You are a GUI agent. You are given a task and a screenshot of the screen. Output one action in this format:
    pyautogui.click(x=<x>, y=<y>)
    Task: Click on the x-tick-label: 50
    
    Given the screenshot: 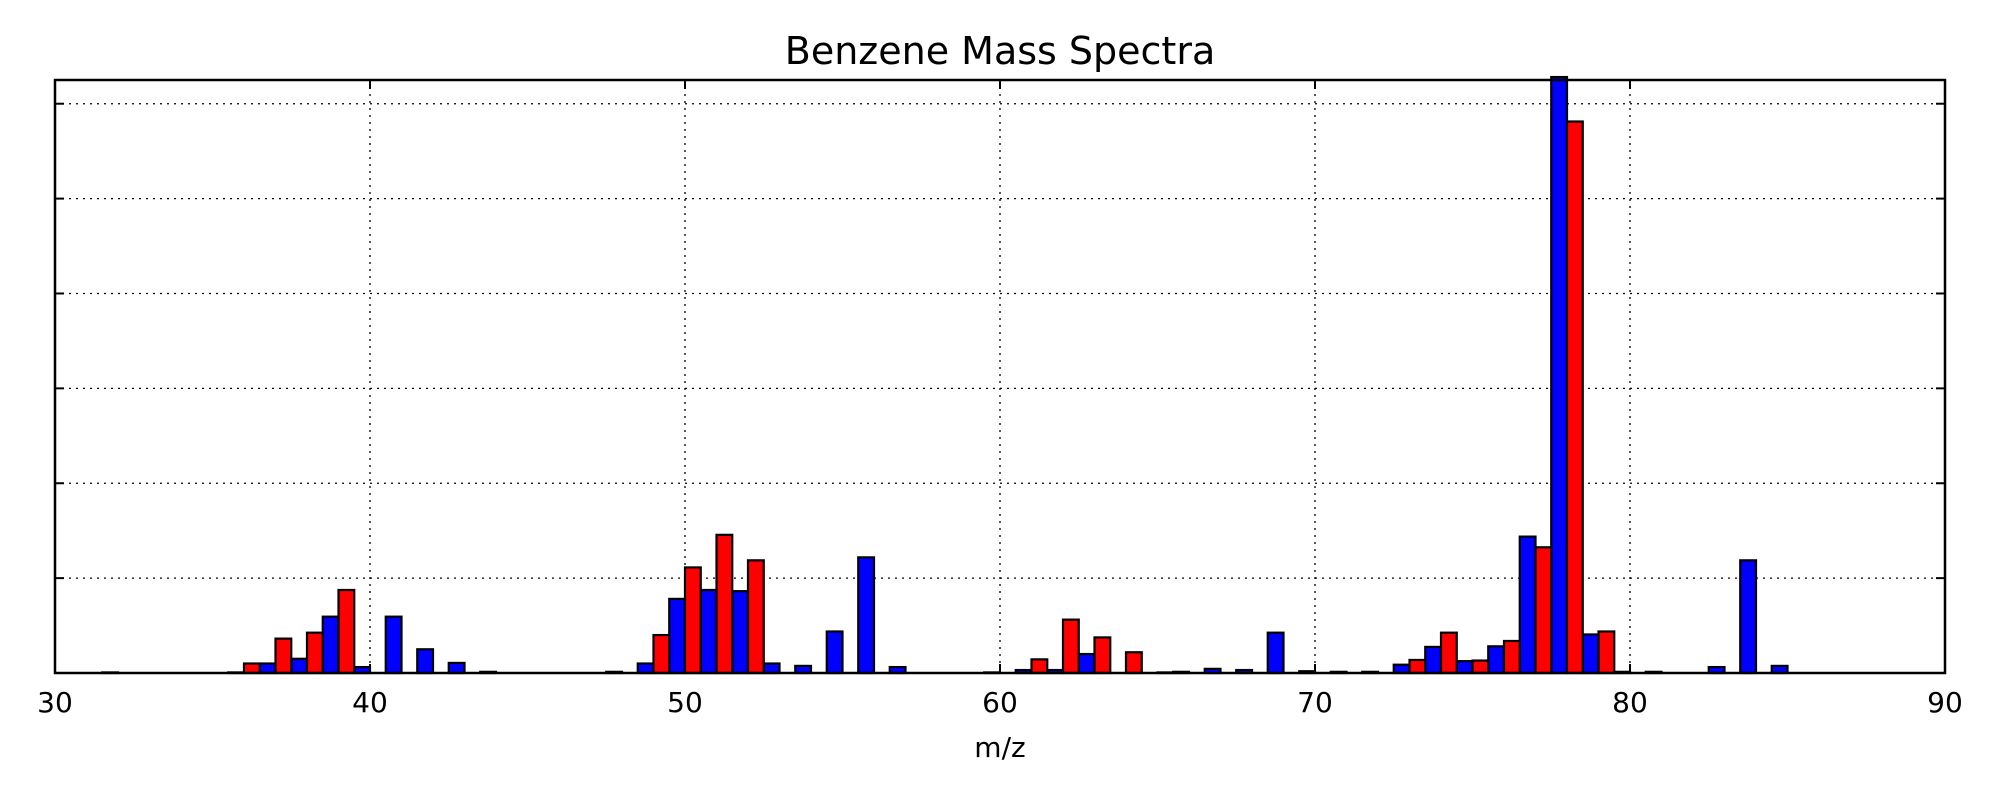 What is the action you would take?
    pyautogui.click(x=685, y=702)
    